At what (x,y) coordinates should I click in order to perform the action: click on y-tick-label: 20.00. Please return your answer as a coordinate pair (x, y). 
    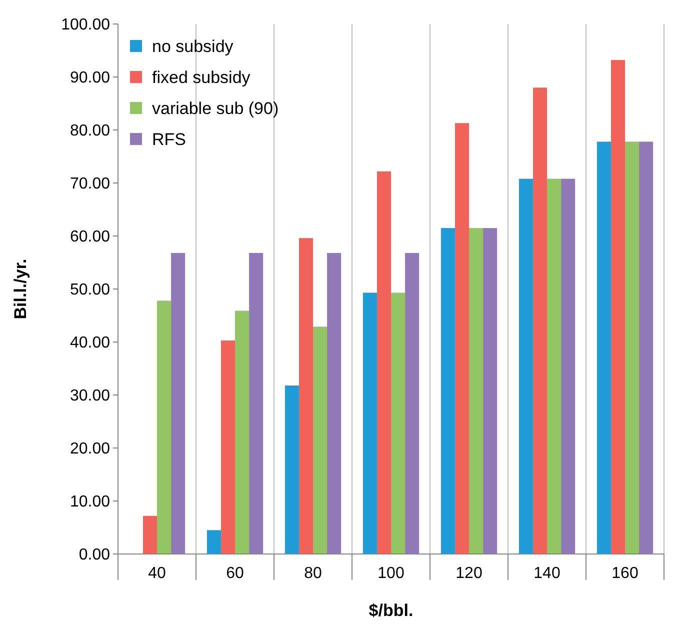
    Looking at the image, I should click on (90, 449).